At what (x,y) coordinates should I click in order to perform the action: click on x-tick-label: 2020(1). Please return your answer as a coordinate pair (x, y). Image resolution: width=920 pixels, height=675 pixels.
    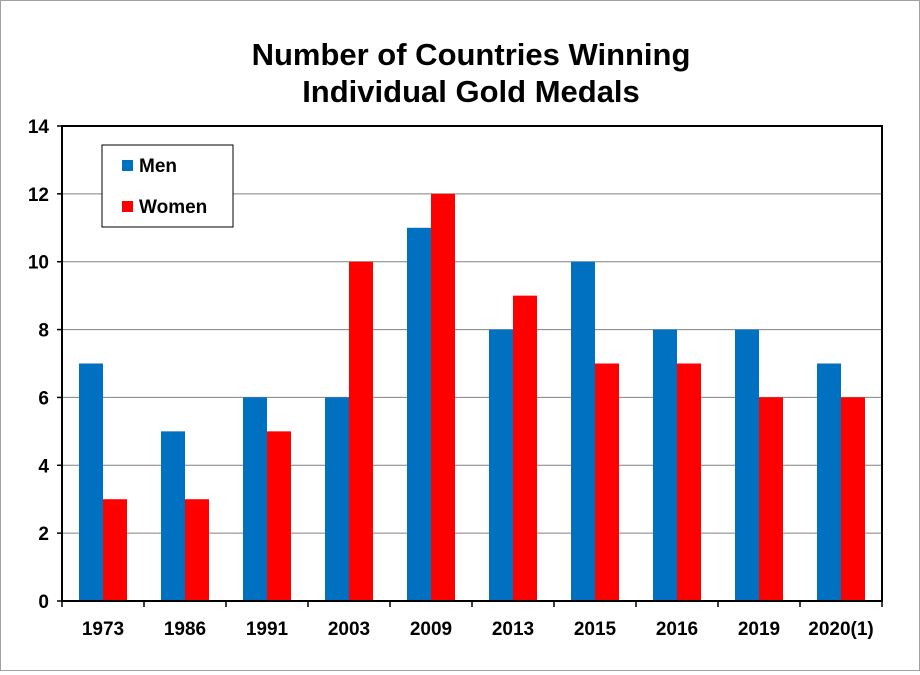
    Looking at the image, I should click on (841, 629).